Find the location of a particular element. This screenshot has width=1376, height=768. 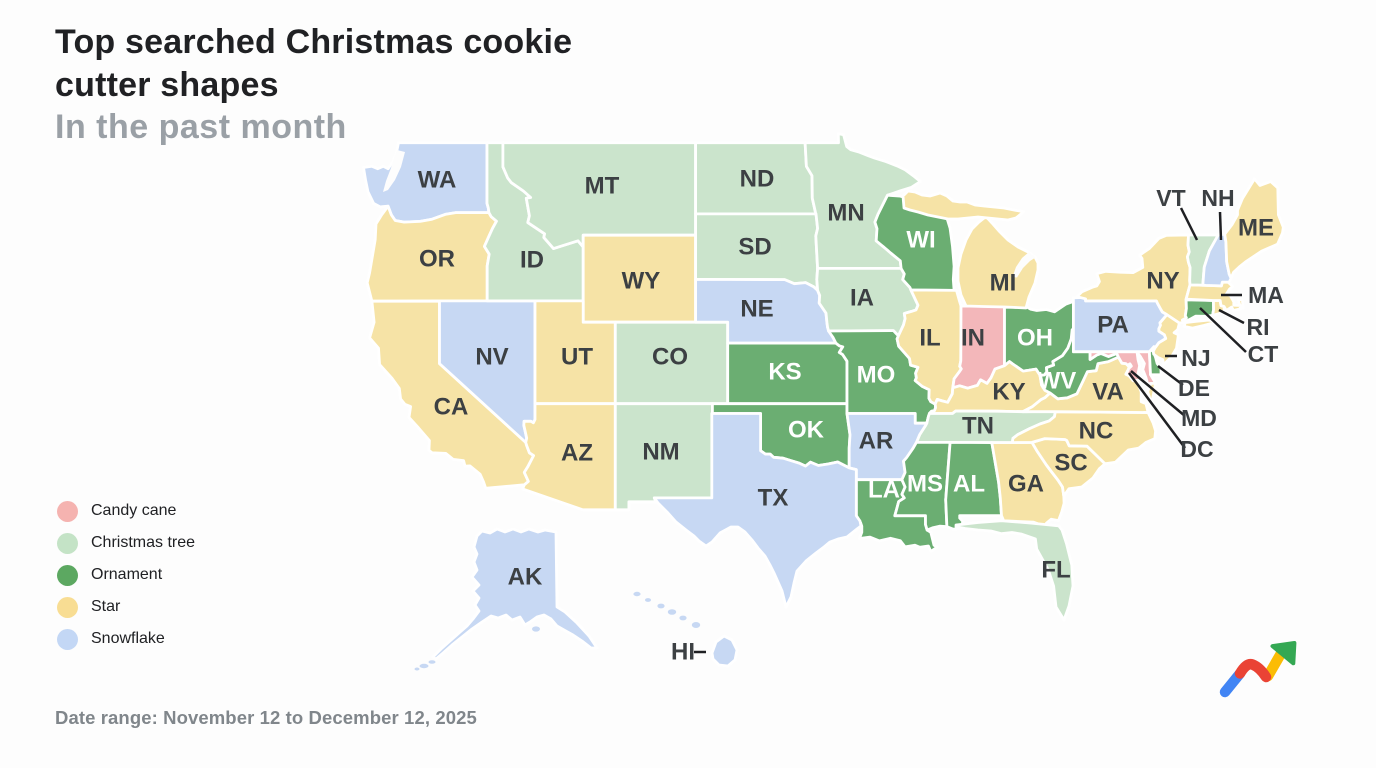

svg-text: AR is located at coordinates (876, 441).